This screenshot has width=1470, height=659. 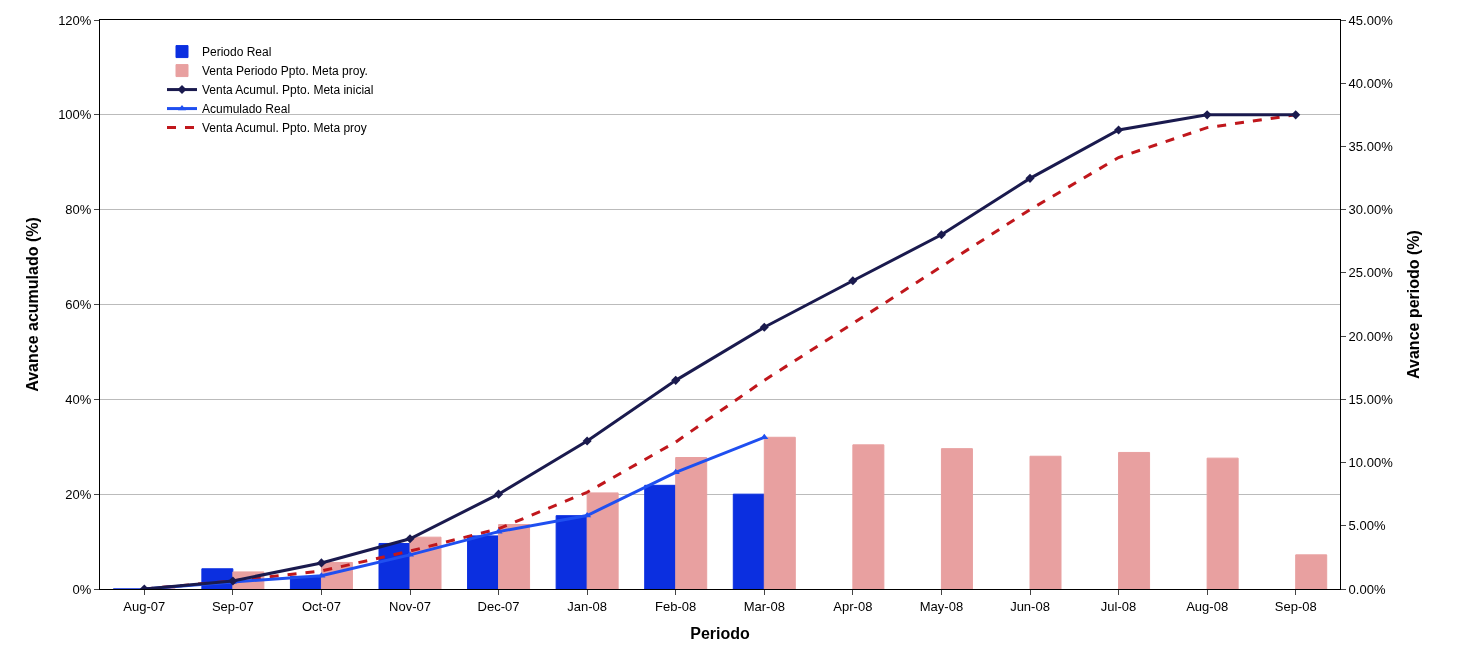 What do you see at coordinates (78, 210) in the screenshot?
I see `y-tick-label: 80%` at bounding box center [78, 210].